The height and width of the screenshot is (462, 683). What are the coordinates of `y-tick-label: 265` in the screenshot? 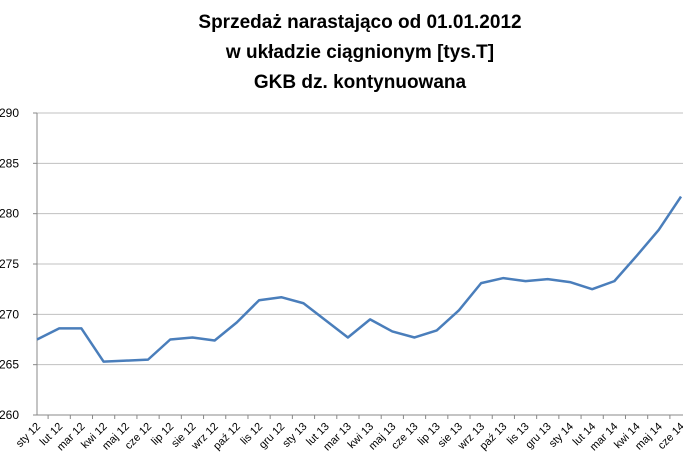 It's located at (9, 365).